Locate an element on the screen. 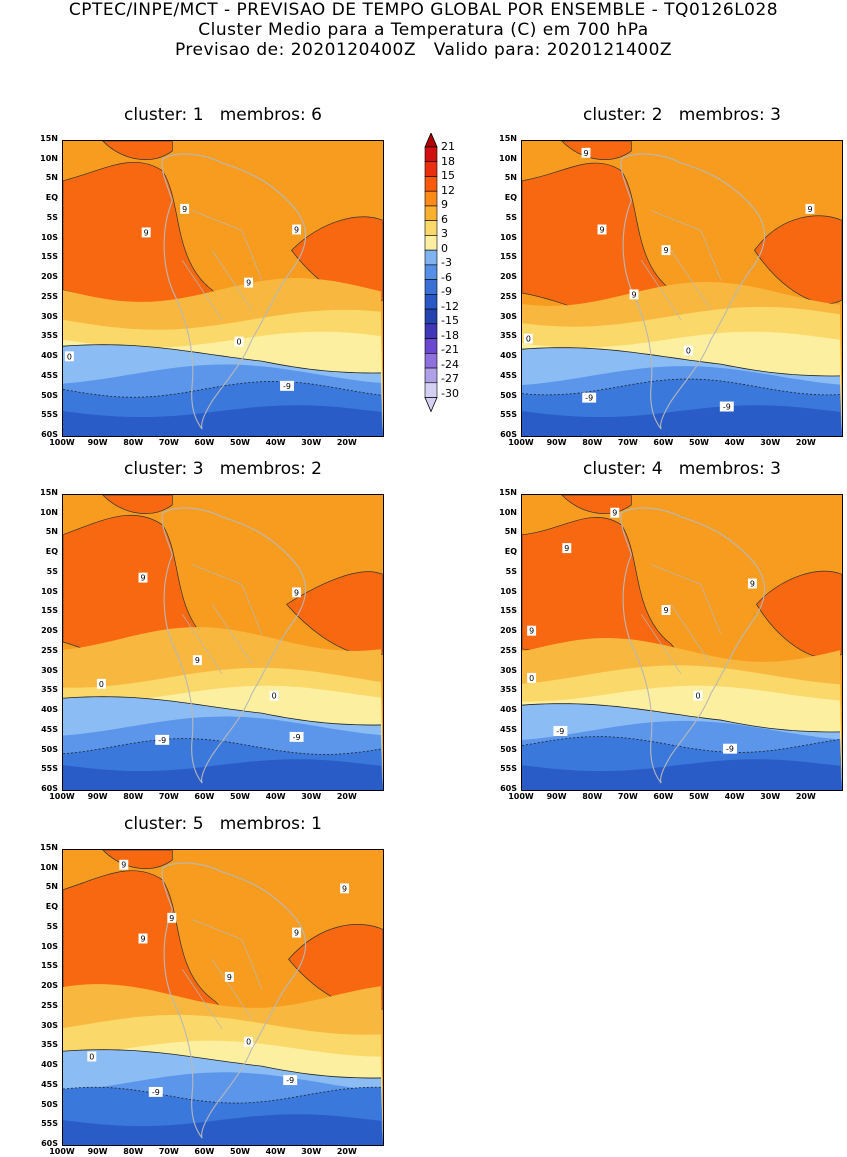 Image resolution: width=847 pixels, height=1157 pixels. lat-tick-label: 5N is located at coordinates (51, 178).